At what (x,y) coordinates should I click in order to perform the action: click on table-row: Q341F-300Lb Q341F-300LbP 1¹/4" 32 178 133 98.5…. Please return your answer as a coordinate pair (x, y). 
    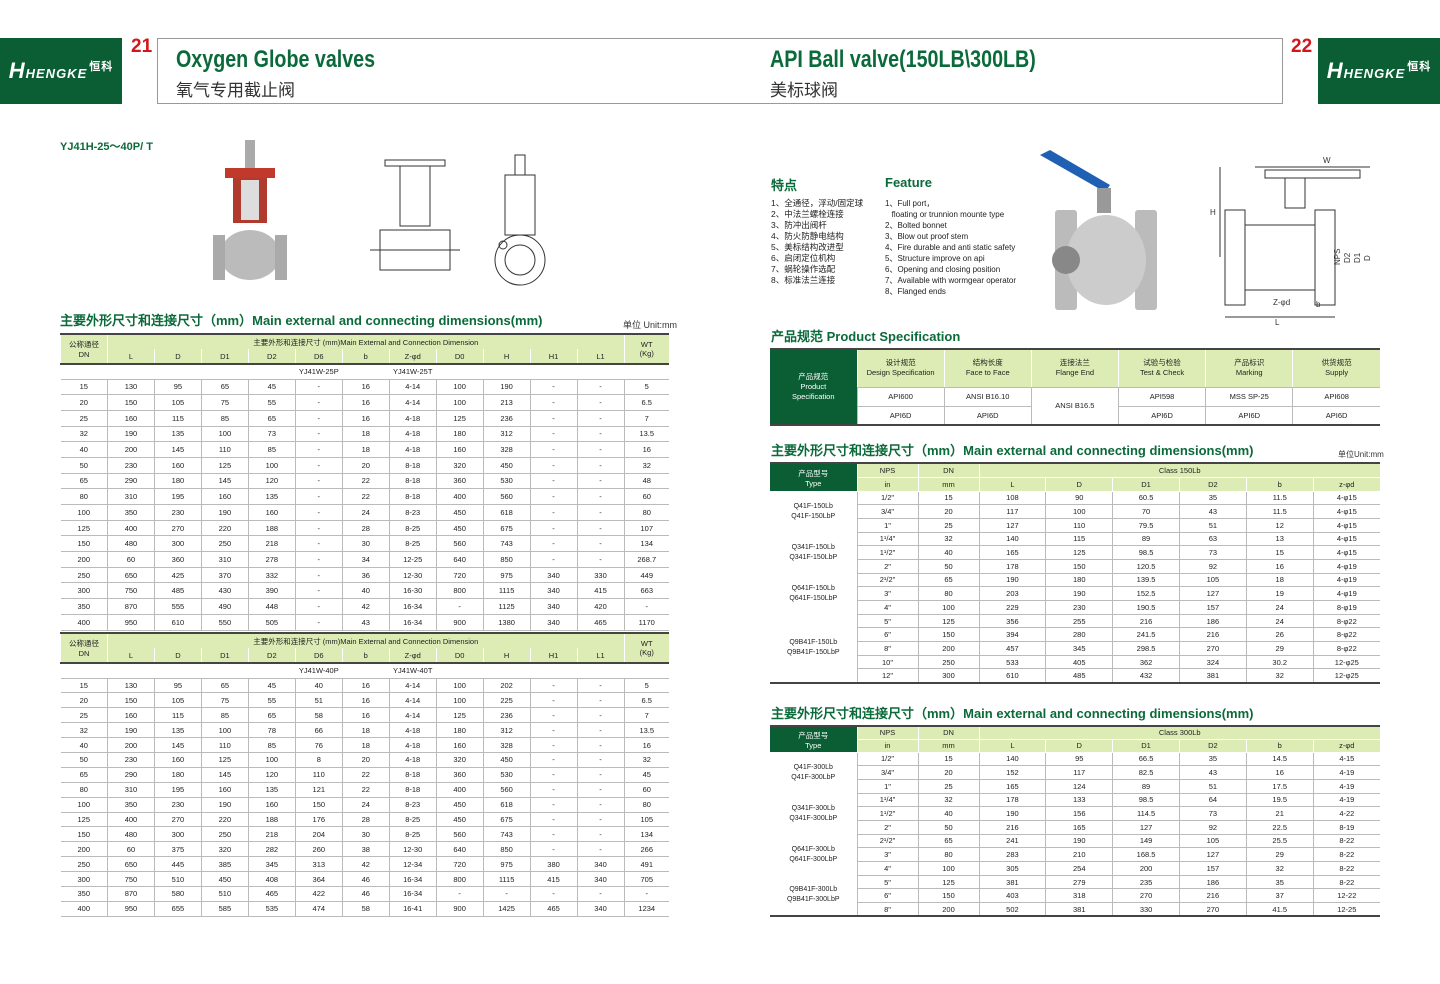
    Looking at the image, I should click on (1075, 807).